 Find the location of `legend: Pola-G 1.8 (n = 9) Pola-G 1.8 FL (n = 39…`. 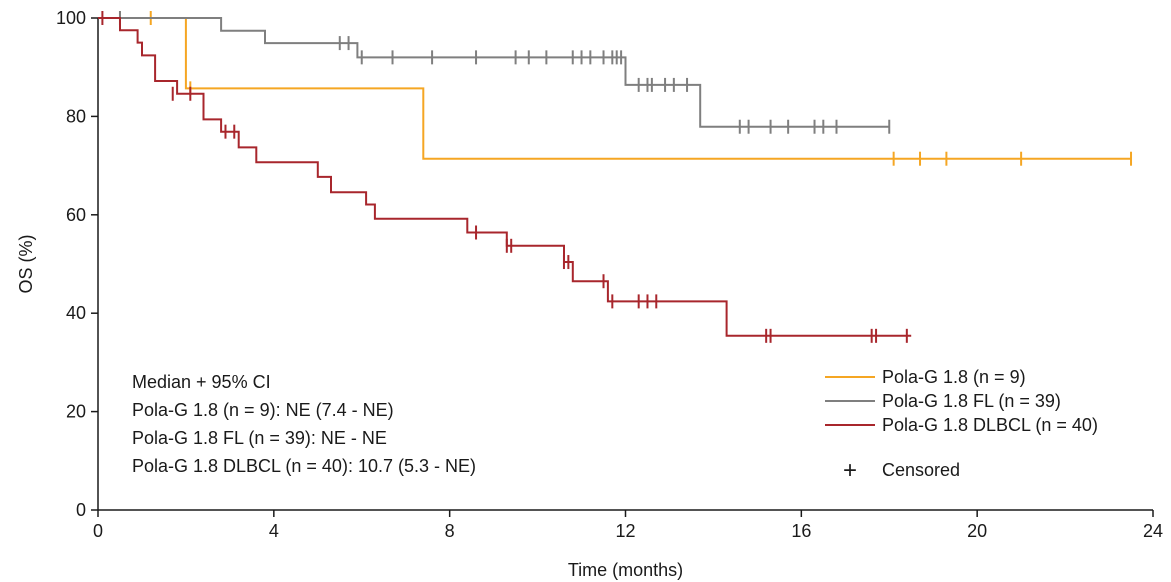

legend: Pola-G 1.8 (n = 9) Pola-G 1.8 FL (n = 39… is located at coordinates (961, 425).